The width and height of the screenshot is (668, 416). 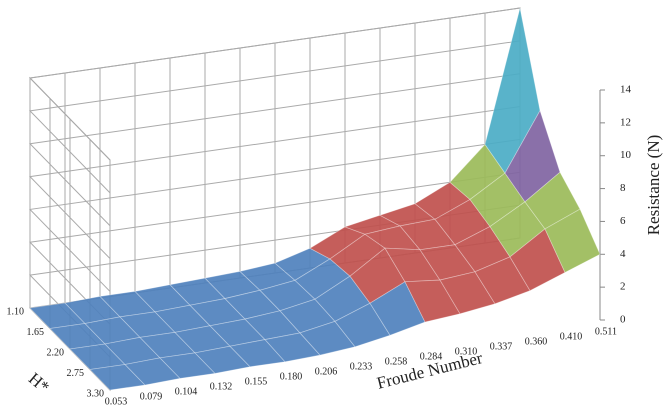 I want to click on x-tick-label: 0.053, so click(x=116, y=401).